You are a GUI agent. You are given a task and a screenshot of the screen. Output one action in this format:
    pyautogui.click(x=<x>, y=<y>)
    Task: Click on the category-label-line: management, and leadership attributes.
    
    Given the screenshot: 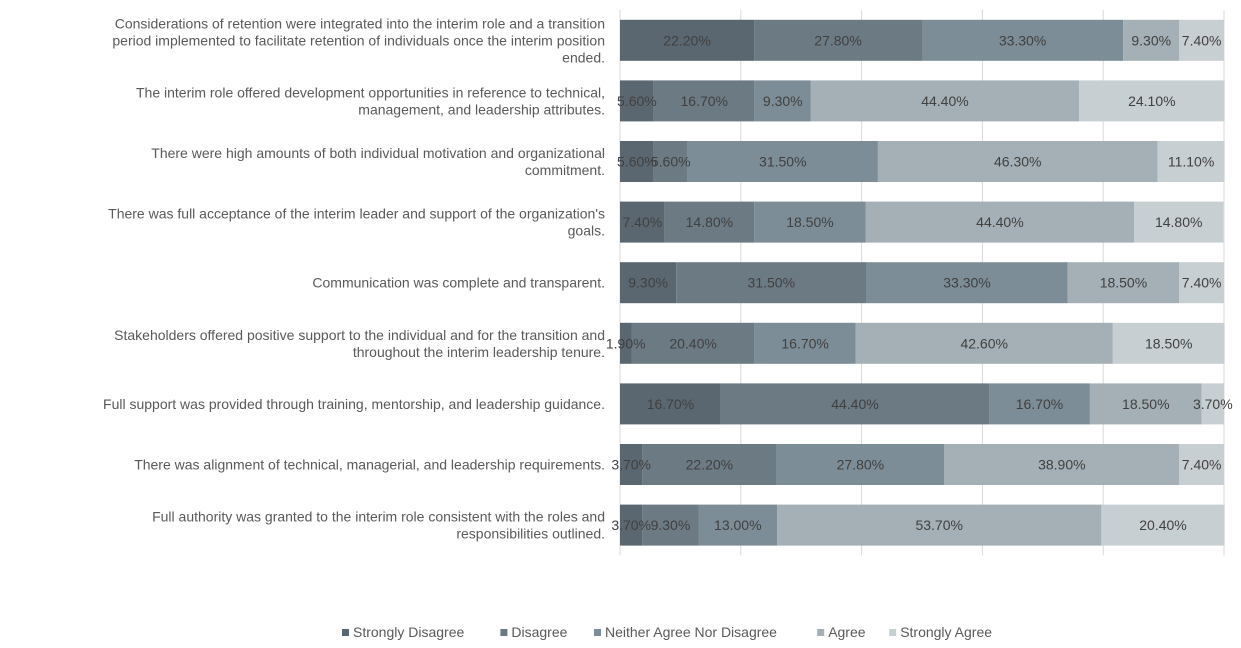 What is the action you would take?
    pyautogui.click(x=481, y=109)
    